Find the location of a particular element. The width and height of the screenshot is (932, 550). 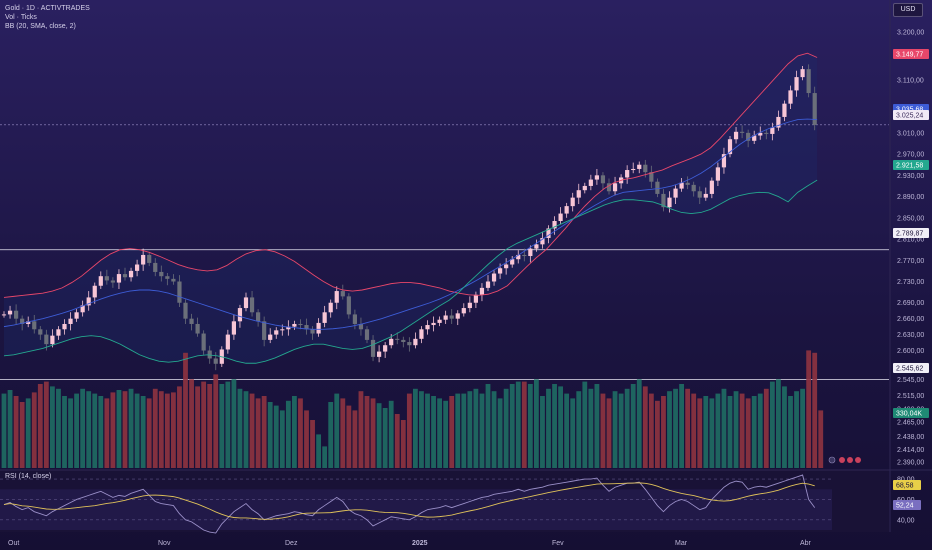

currency-button: USD is located at coordinates (908, 10).